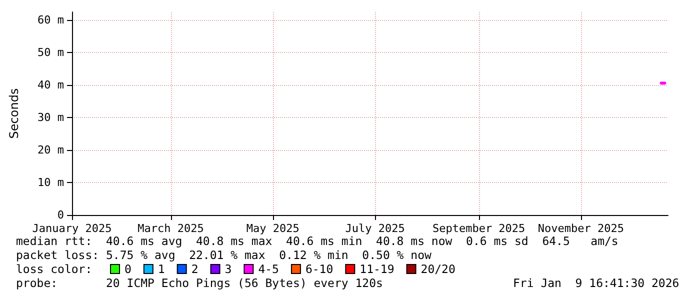  I want to click on legend-label: 4-5, so click(268, 269).